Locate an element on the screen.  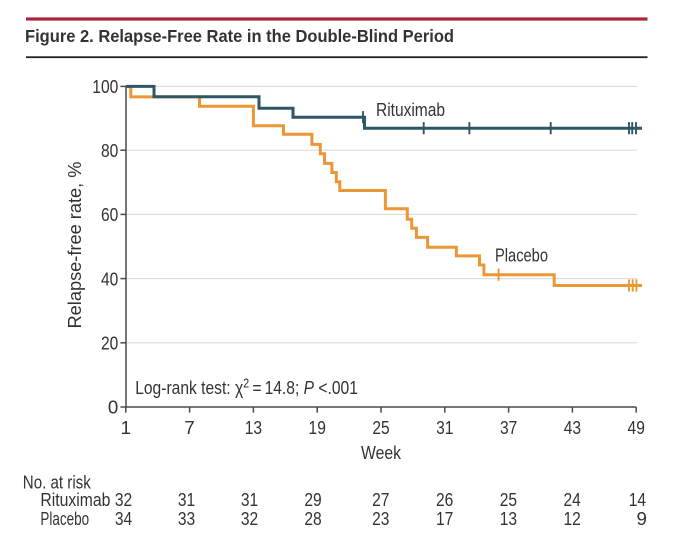
svg-text: No. at risk is located at coordinates (57, 481).